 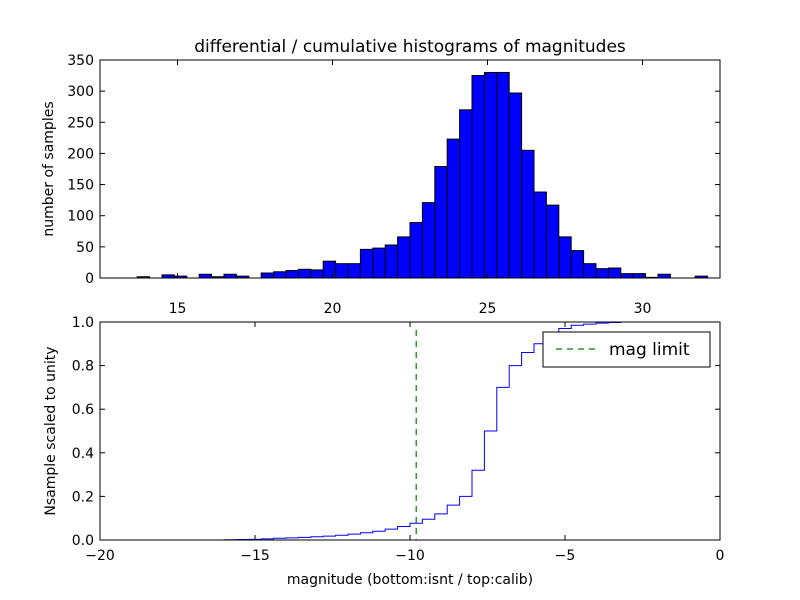 What do you see at coordinates (488, 309) in the screenshot?
I see `top-x-tick-label: 25` at bounding box center [488, 309].